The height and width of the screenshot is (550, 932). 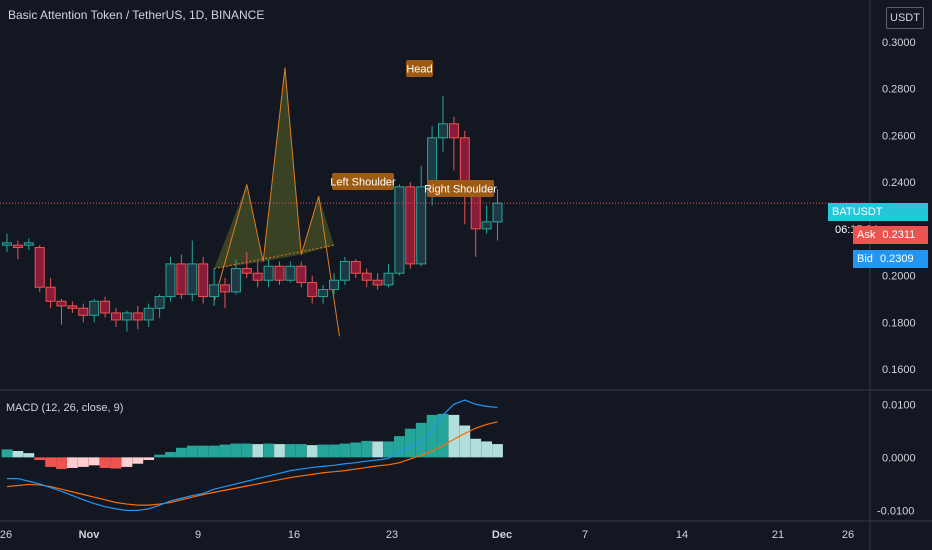 What do you see at coordinates (427, 535) in the screenshot?
I see `time-axis: 26 Nov 9 16 23 Dec 7 14 21 26` at bounding box center [427, 535].